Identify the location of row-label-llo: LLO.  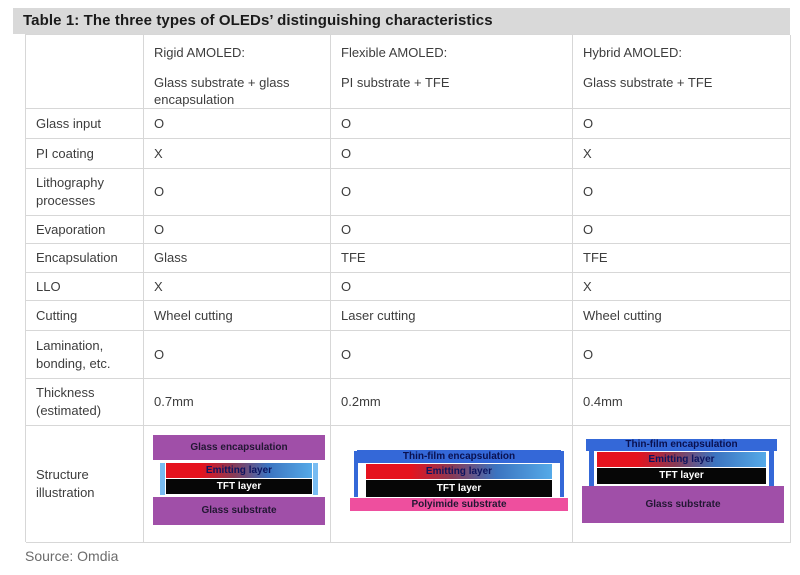
(85, 287).